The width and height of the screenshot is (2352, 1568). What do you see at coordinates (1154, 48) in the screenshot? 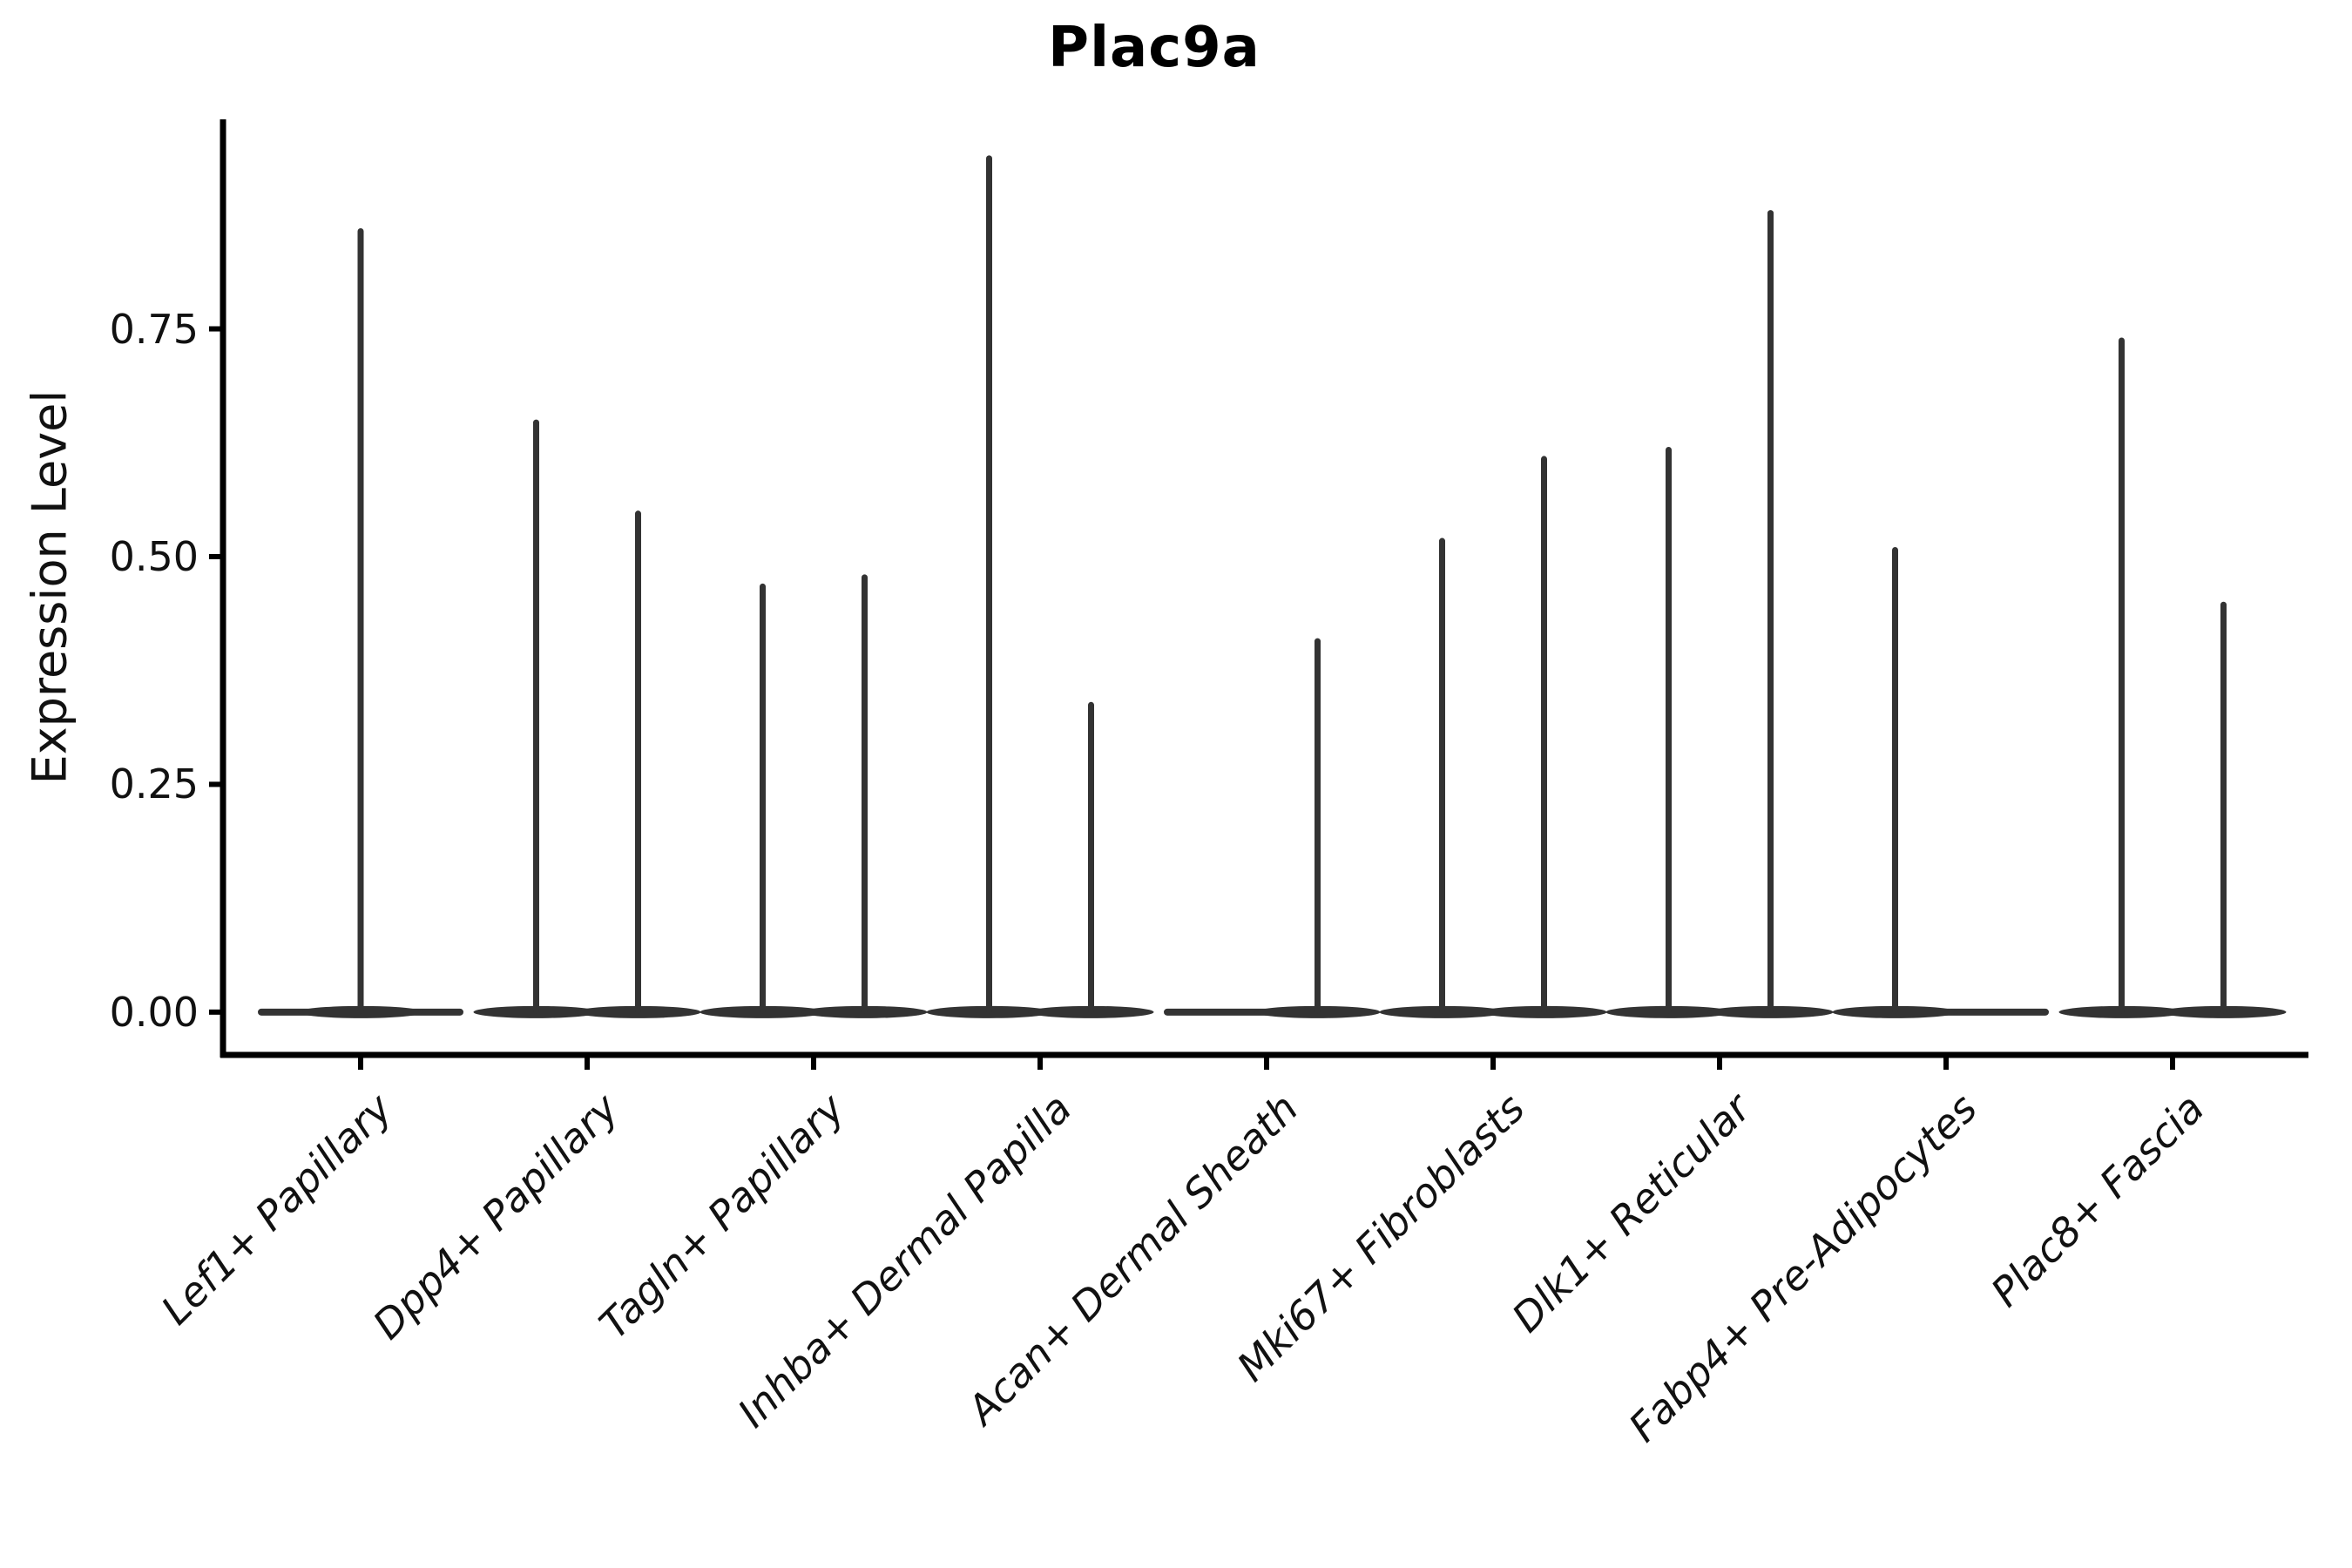
I see `plot-title: Plac9a` at bounding box center [1154, 48].